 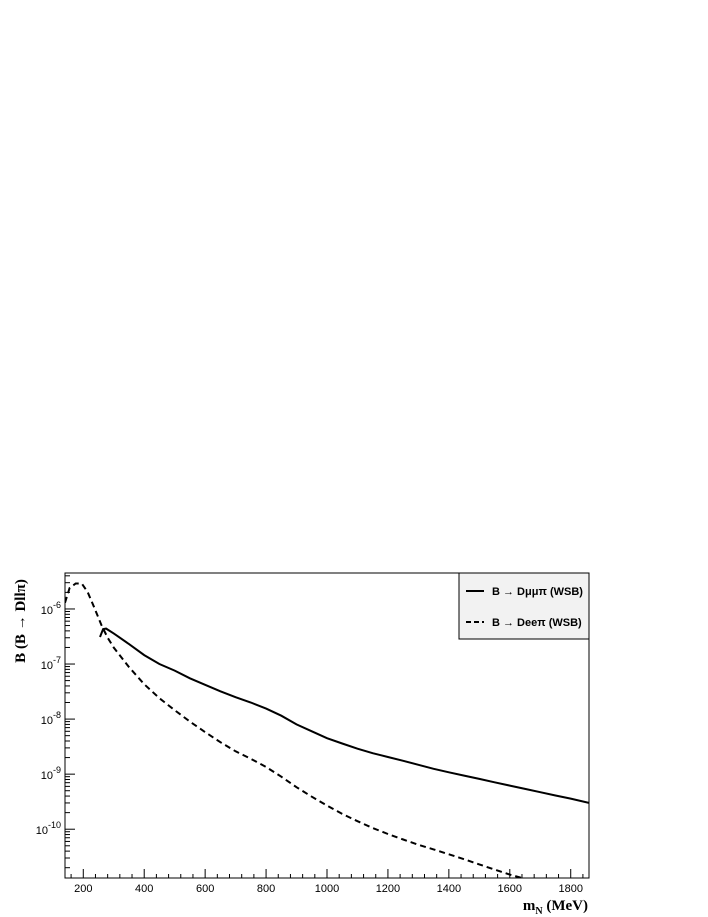 What do you see at coordinates (51, 718) in the screenshot?
I see `y-tick-label: 10⁻⁸` at bounding box center [51, 718].